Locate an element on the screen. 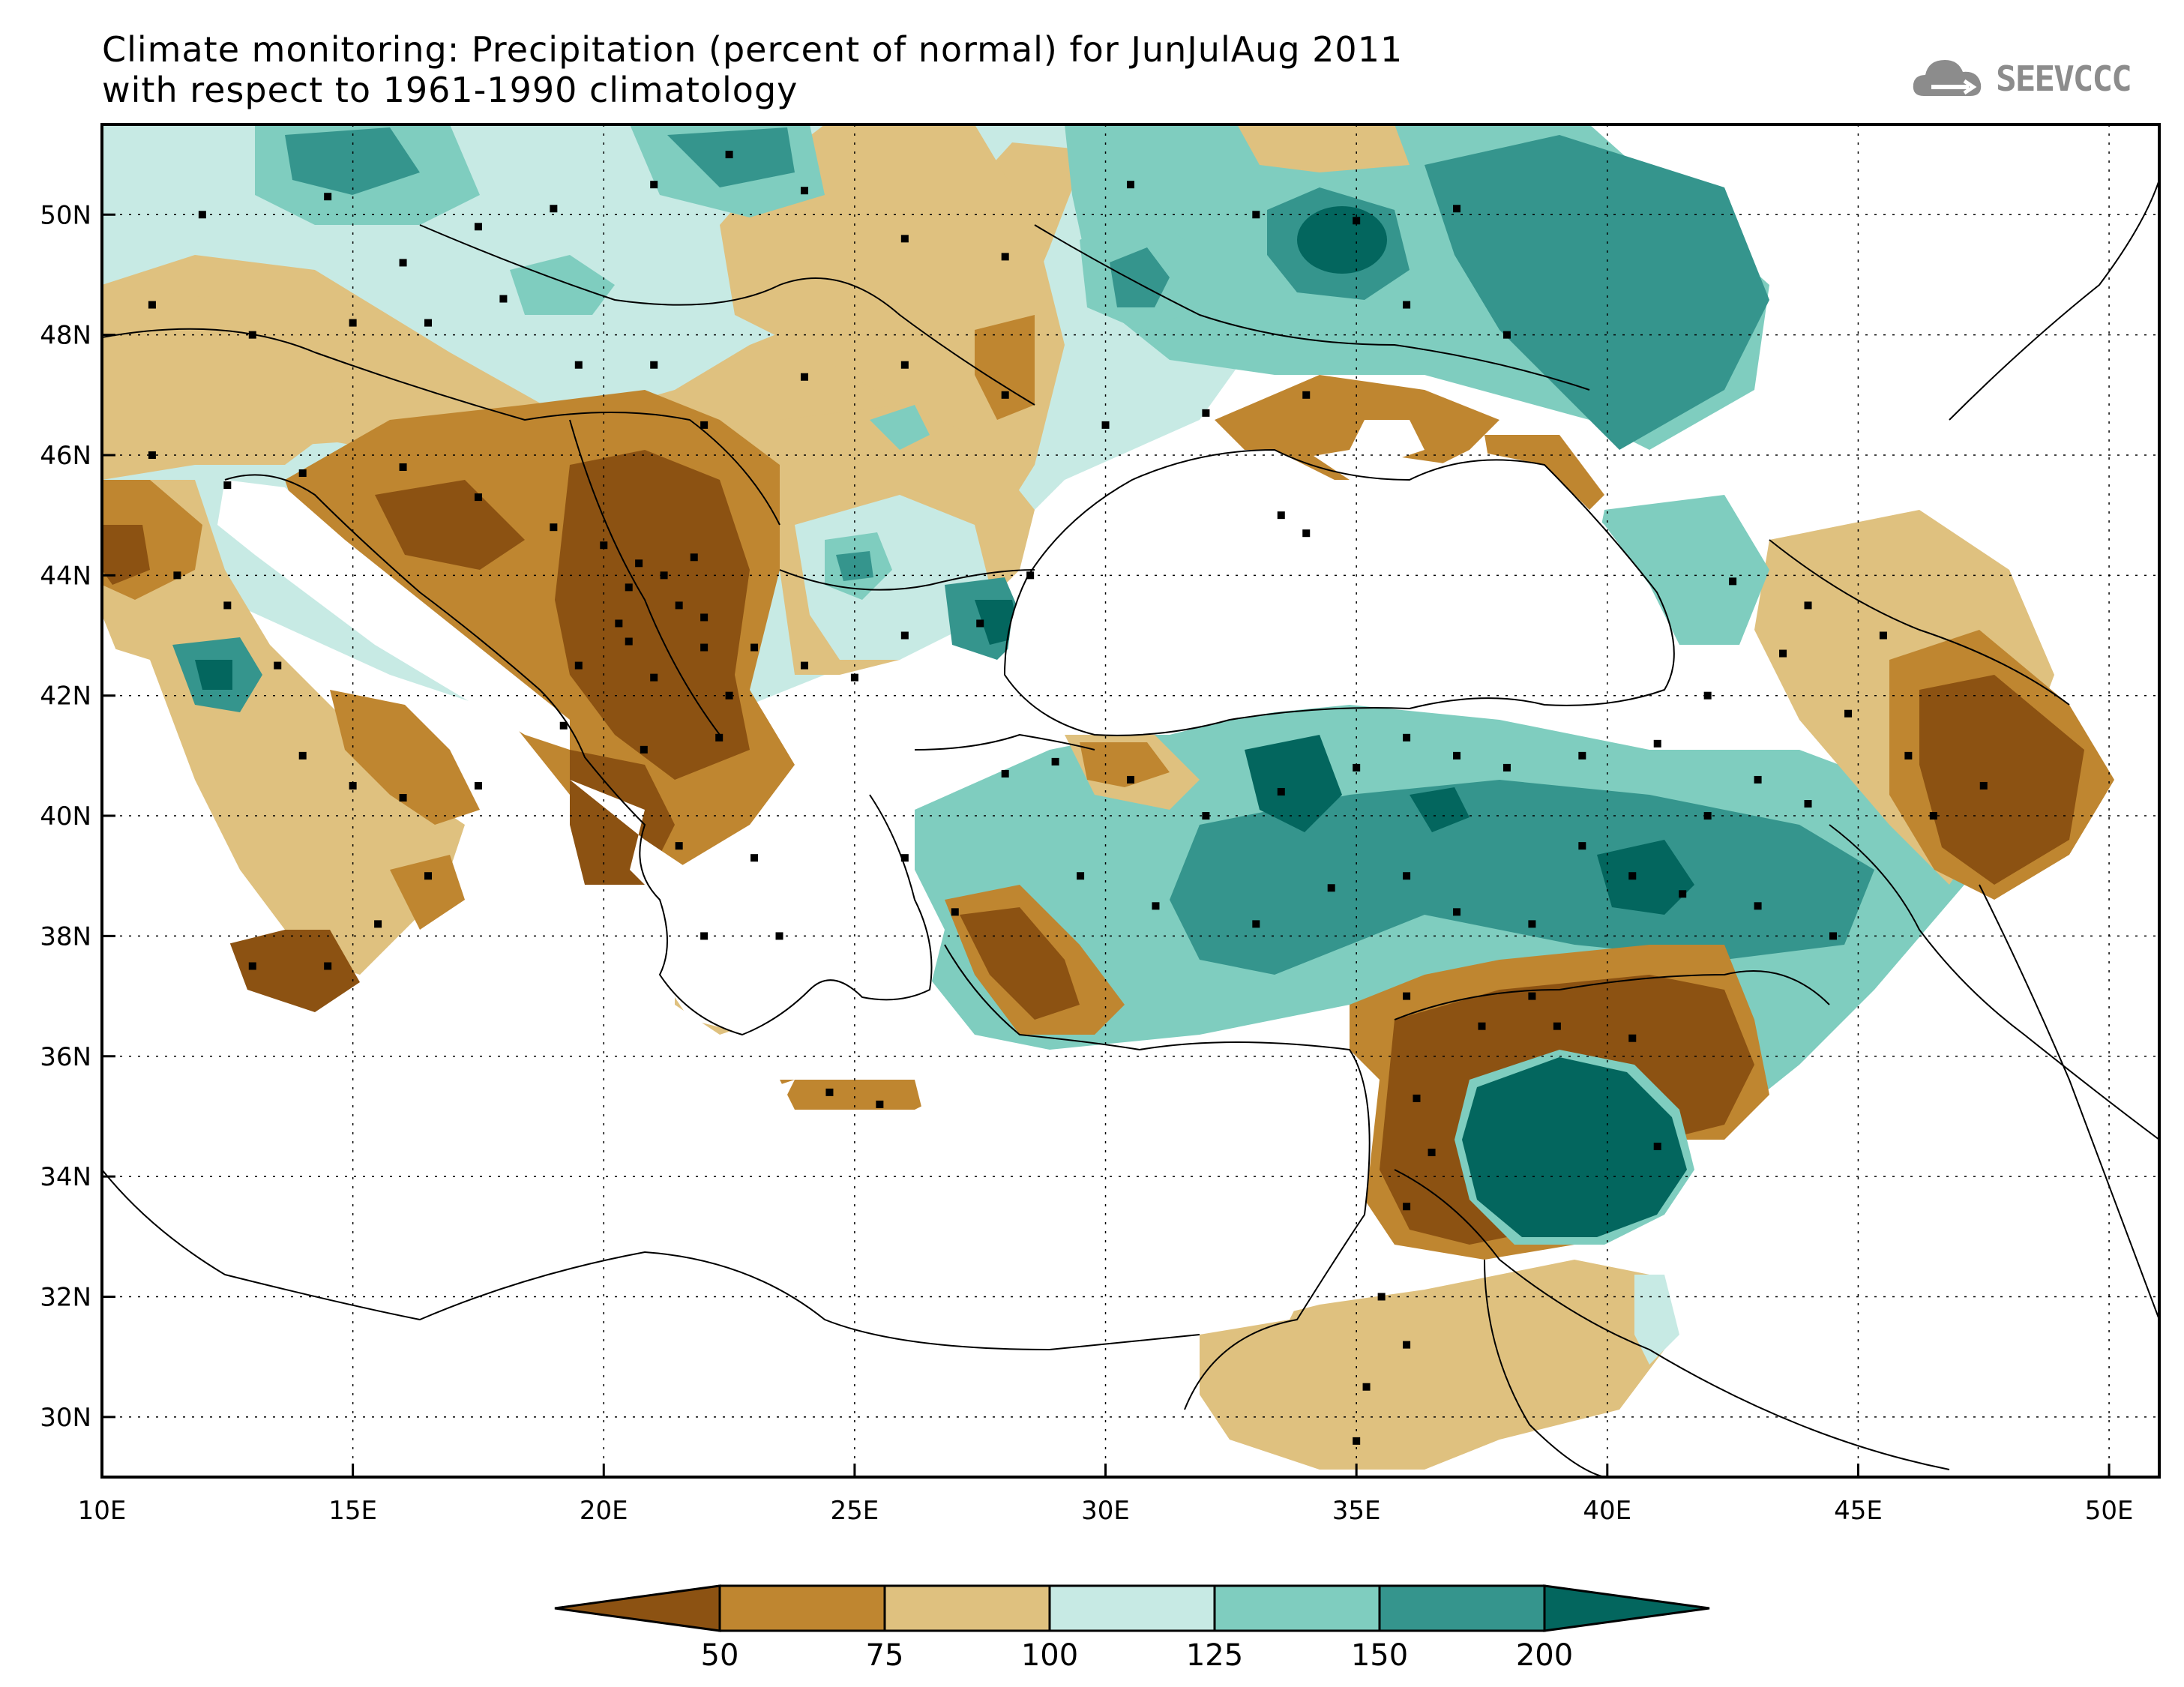 Image resolution: width=2184 pixels, height=1687 pixels. lon-tick-label: 15E is located at coordinates (352, 1511).